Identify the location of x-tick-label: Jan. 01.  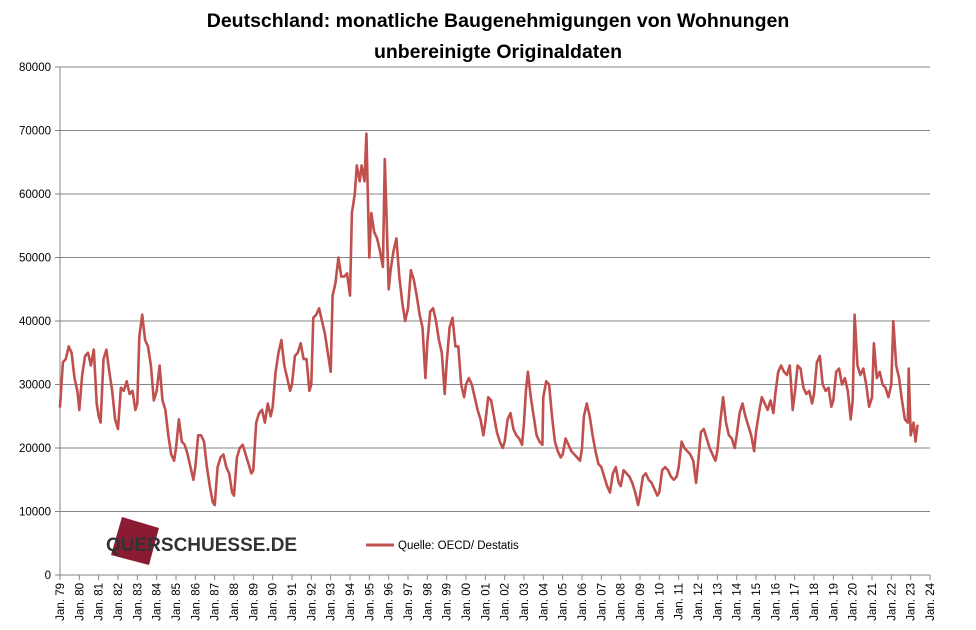
(486, 602).